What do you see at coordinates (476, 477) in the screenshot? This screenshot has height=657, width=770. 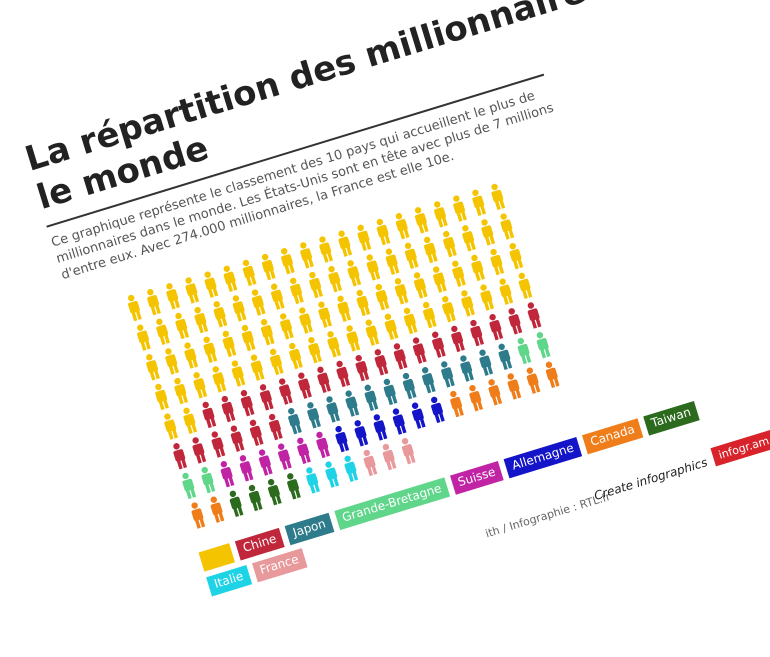 I see `legend-entry: Suisse` at bounding box center [476, 477].